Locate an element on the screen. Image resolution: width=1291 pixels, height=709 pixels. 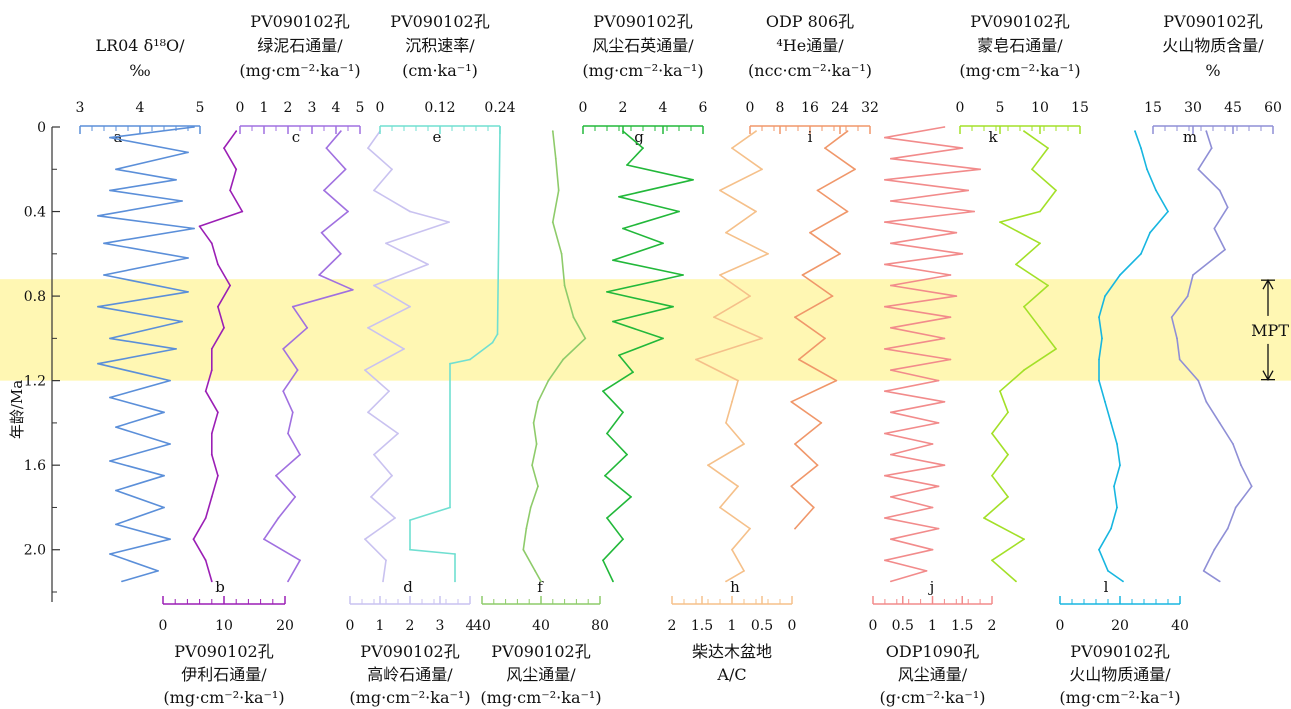
tick-label-h: 0.5 is located at coordinates (762, 626).